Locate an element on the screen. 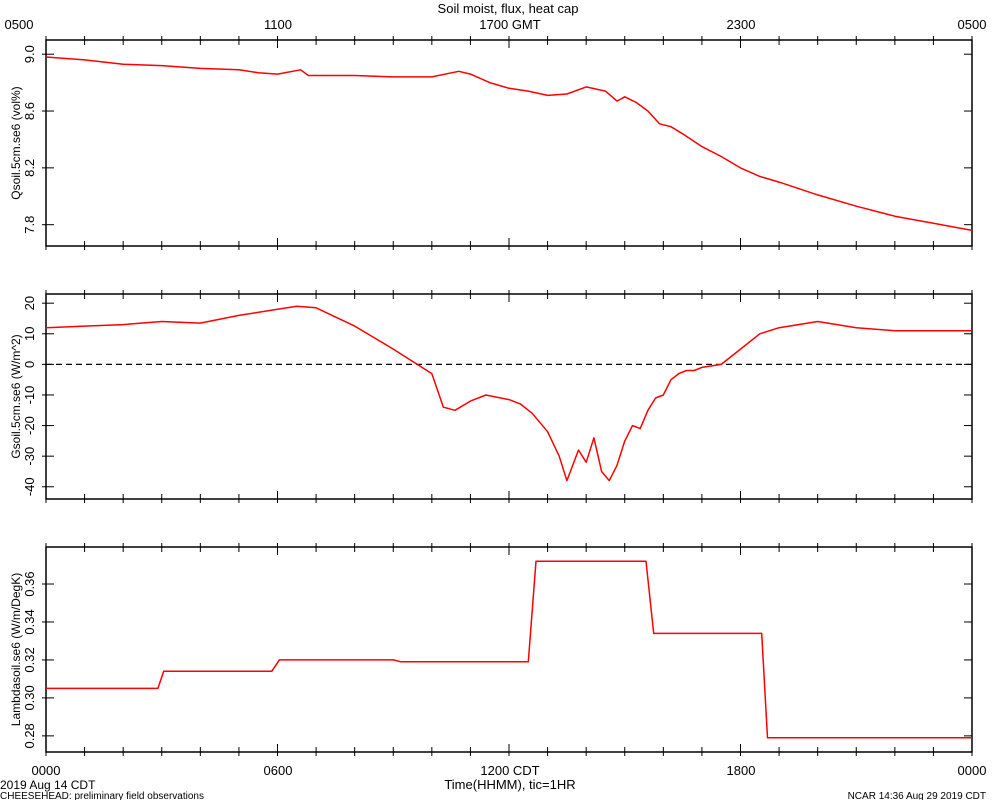 The height and width of the screenshot is (800, 1000). y-tick-label: 7.8 is located at coordinates (29, 225).